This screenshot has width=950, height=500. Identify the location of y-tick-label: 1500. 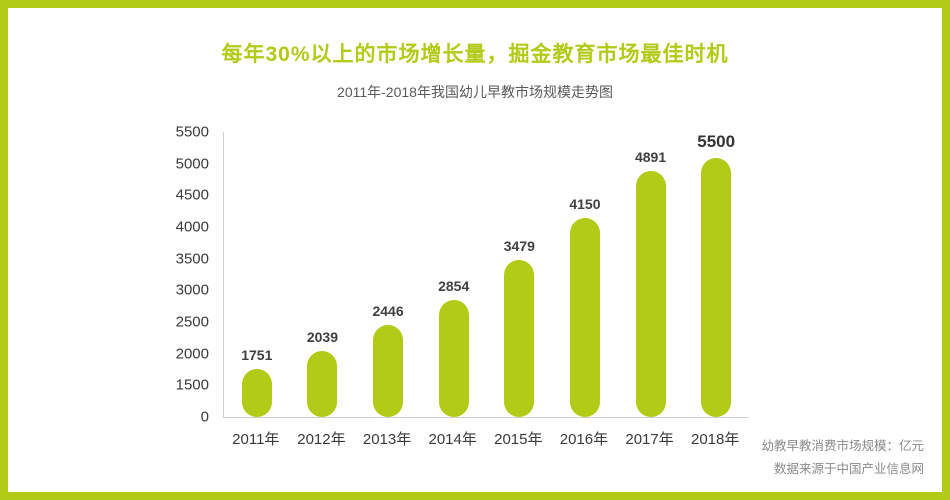
(192, 385).